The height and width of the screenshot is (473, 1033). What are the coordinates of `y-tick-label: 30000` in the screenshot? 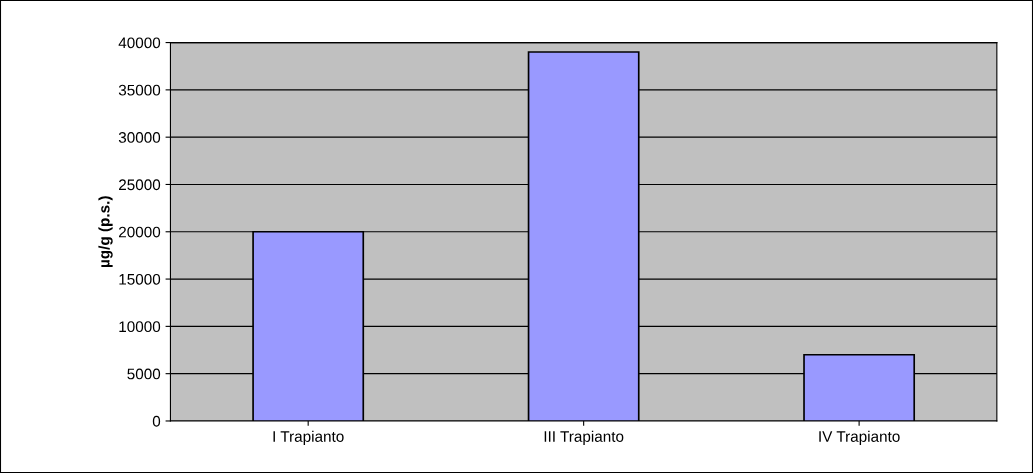 It's located at (139, 137).